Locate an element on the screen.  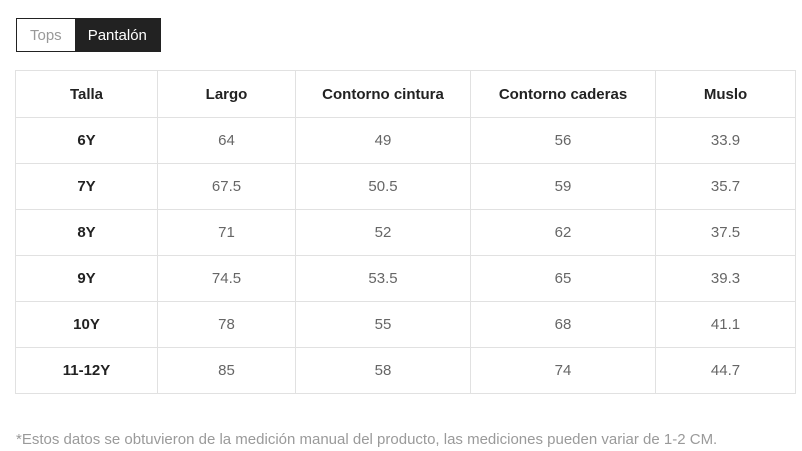
measurement-cell: 59 is located at coordinates (563, 186).